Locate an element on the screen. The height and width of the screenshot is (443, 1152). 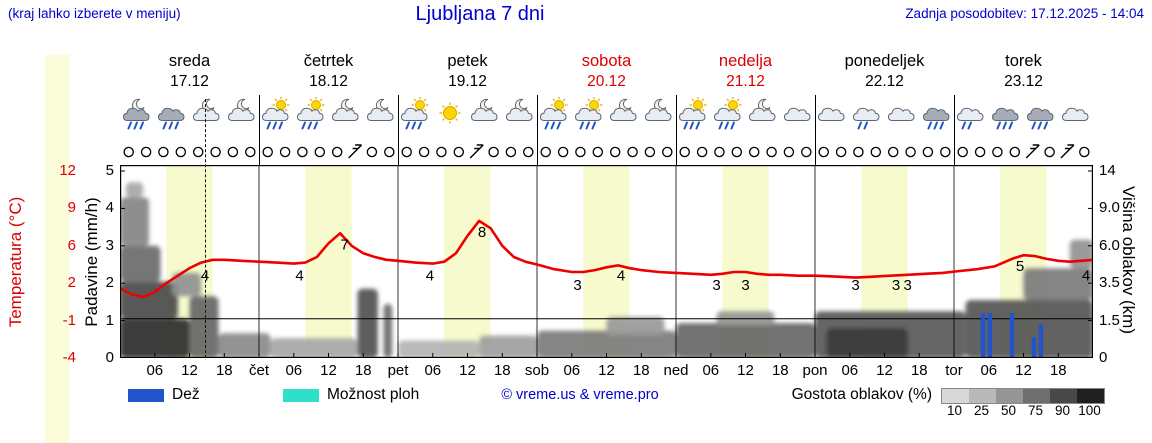
x-tick-label: sob is located at coordinates (537, 370).